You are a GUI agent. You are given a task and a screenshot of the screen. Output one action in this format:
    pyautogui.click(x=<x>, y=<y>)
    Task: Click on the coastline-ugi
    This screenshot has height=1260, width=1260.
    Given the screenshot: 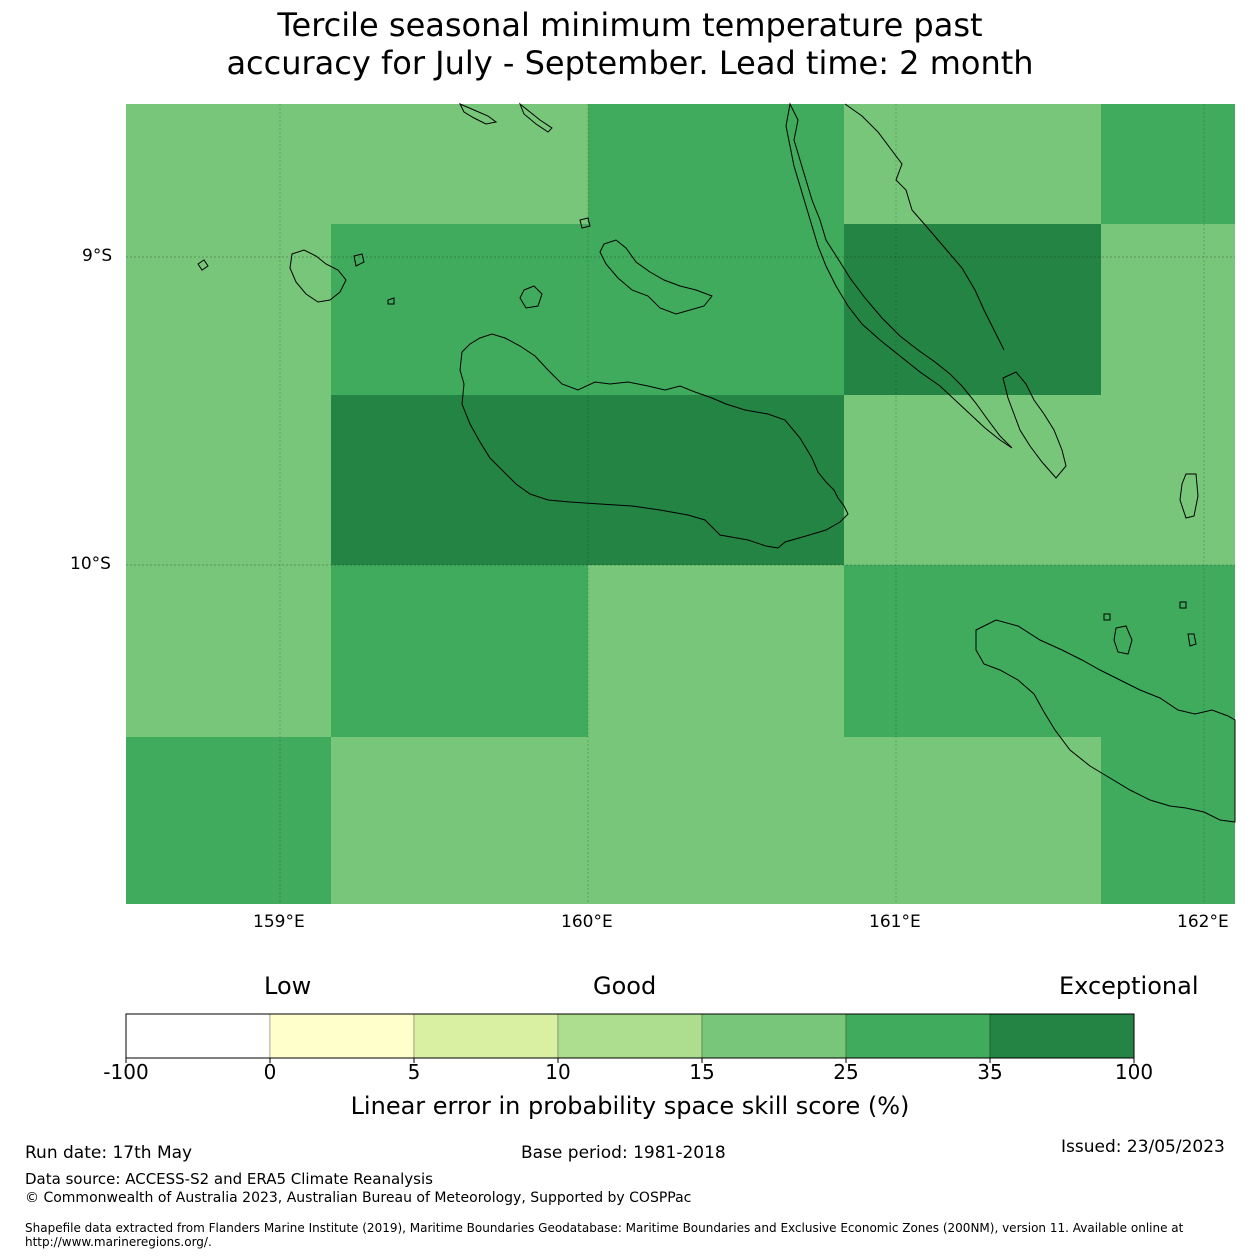 What is the action you would take?
    pyautogui.click(x=1123, y=640)
    